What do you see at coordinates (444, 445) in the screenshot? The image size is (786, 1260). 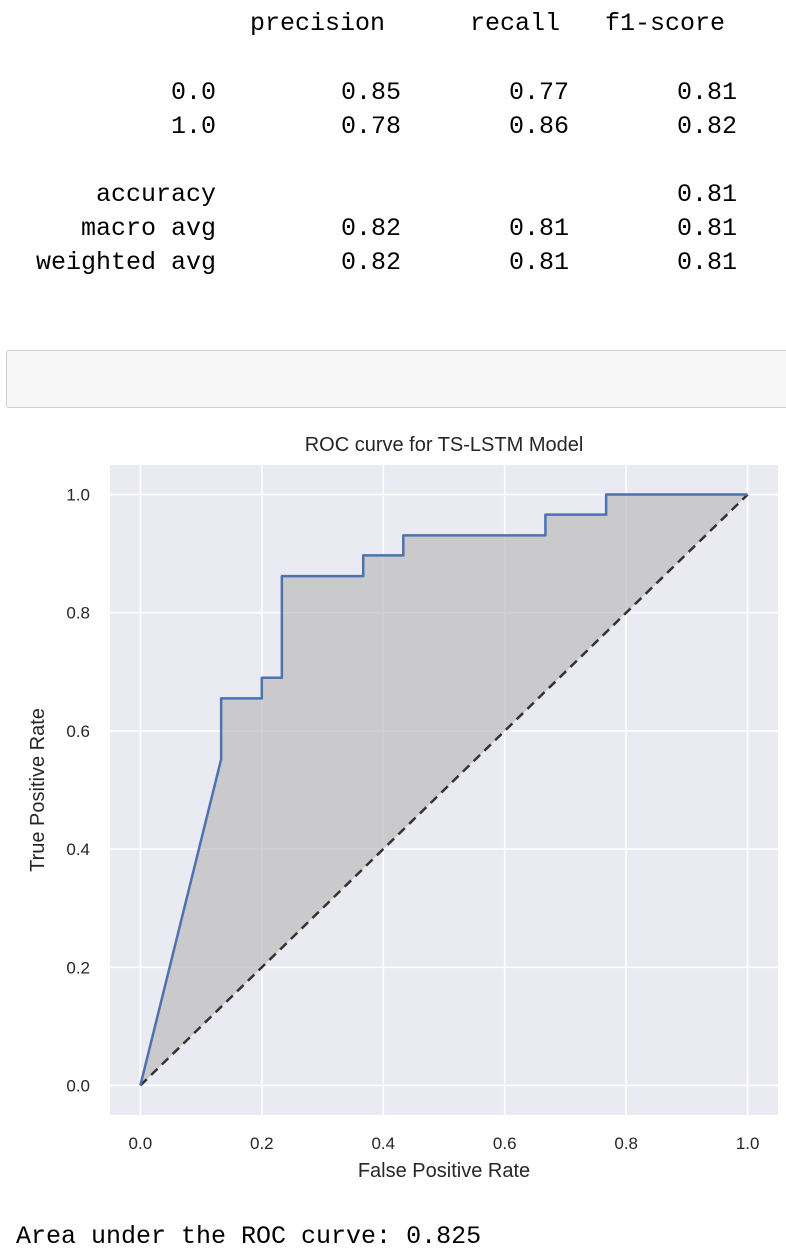 I see `chart-title: ROC curve for TS-LSTM Model` at bounding box center [444, 445].